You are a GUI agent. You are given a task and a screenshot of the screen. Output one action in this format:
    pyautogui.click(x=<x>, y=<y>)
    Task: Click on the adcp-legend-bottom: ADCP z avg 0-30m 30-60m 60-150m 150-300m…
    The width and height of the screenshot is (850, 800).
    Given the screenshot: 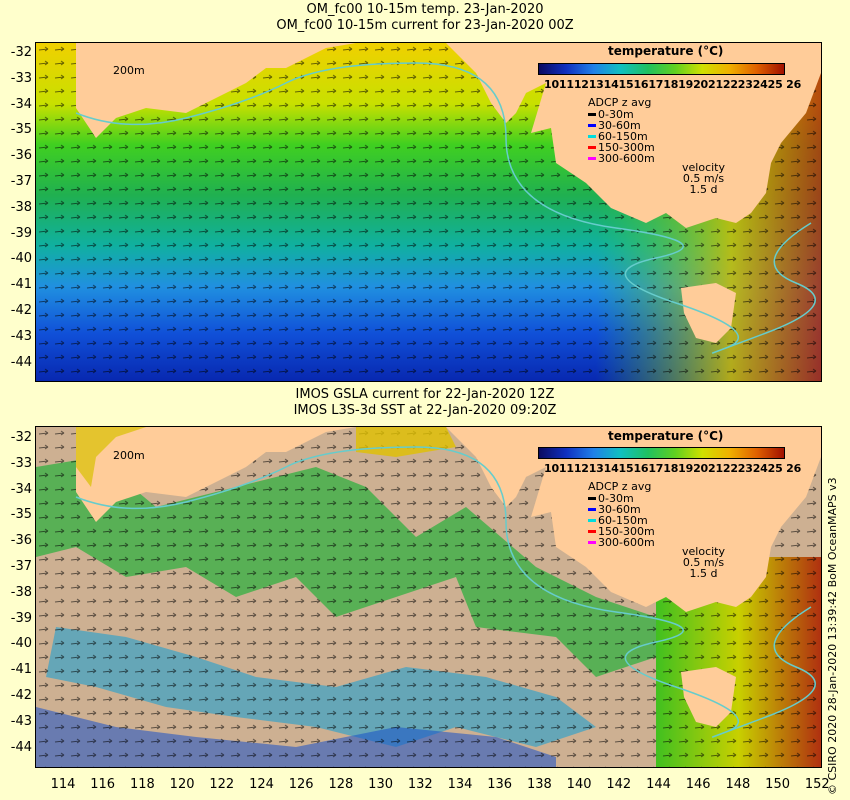 What is the action you would take?
    pyautogui.click(x=621, y=514)
    